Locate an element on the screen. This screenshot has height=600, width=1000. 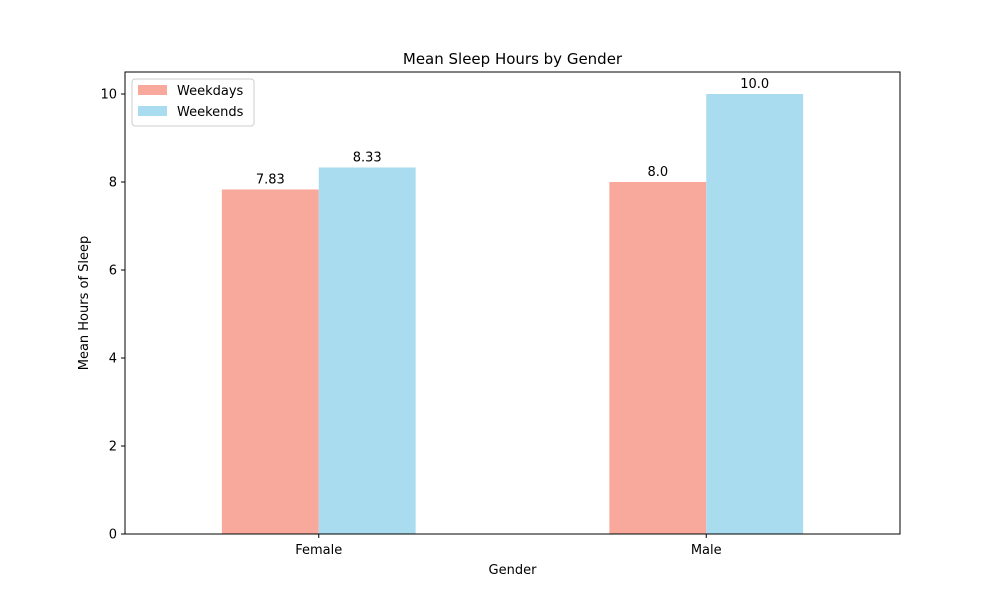
x-axis-label: Gender is located at coordinates (513, 570).